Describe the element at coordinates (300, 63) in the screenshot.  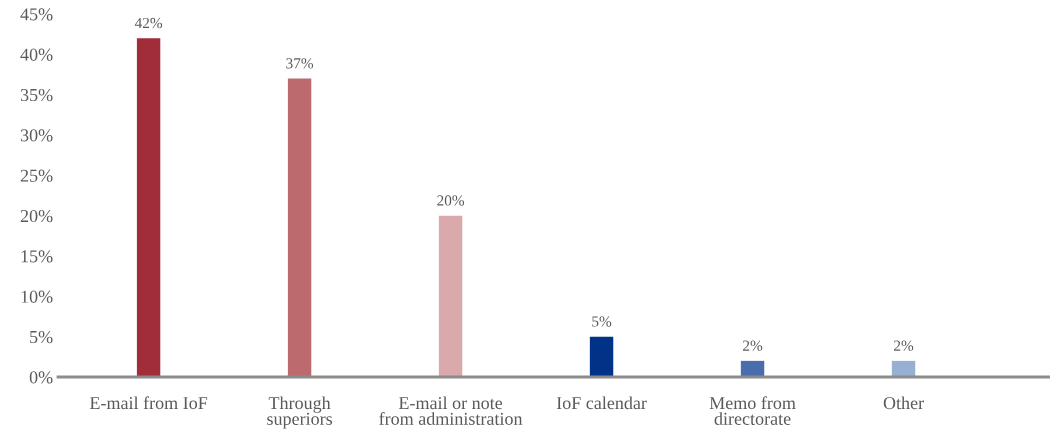
I see `data-label: 37%` at that location.